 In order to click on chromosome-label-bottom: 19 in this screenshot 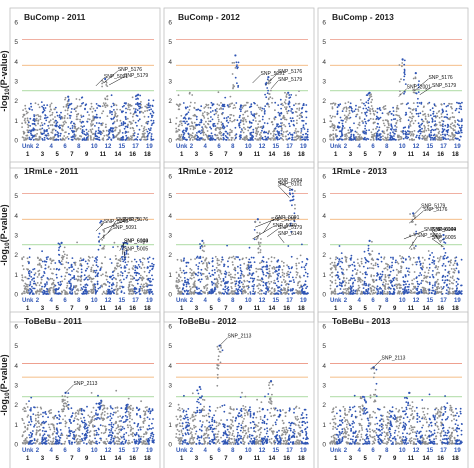, I will do `click(149, 301)`.